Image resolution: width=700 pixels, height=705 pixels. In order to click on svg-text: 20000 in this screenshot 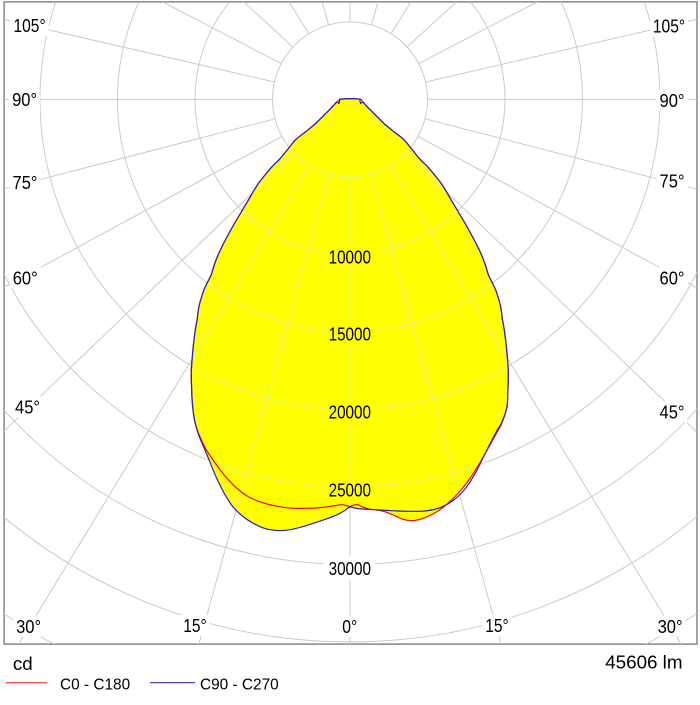, I will do `click(350, 412)`.